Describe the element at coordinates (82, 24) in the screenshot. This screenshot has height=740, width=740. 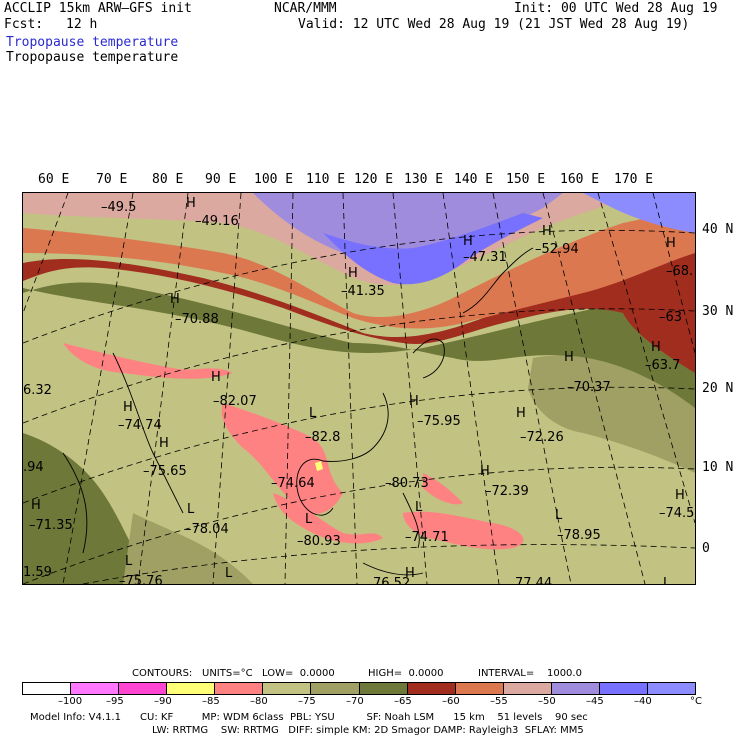
I see `forecast-value: 12 h` at that location.